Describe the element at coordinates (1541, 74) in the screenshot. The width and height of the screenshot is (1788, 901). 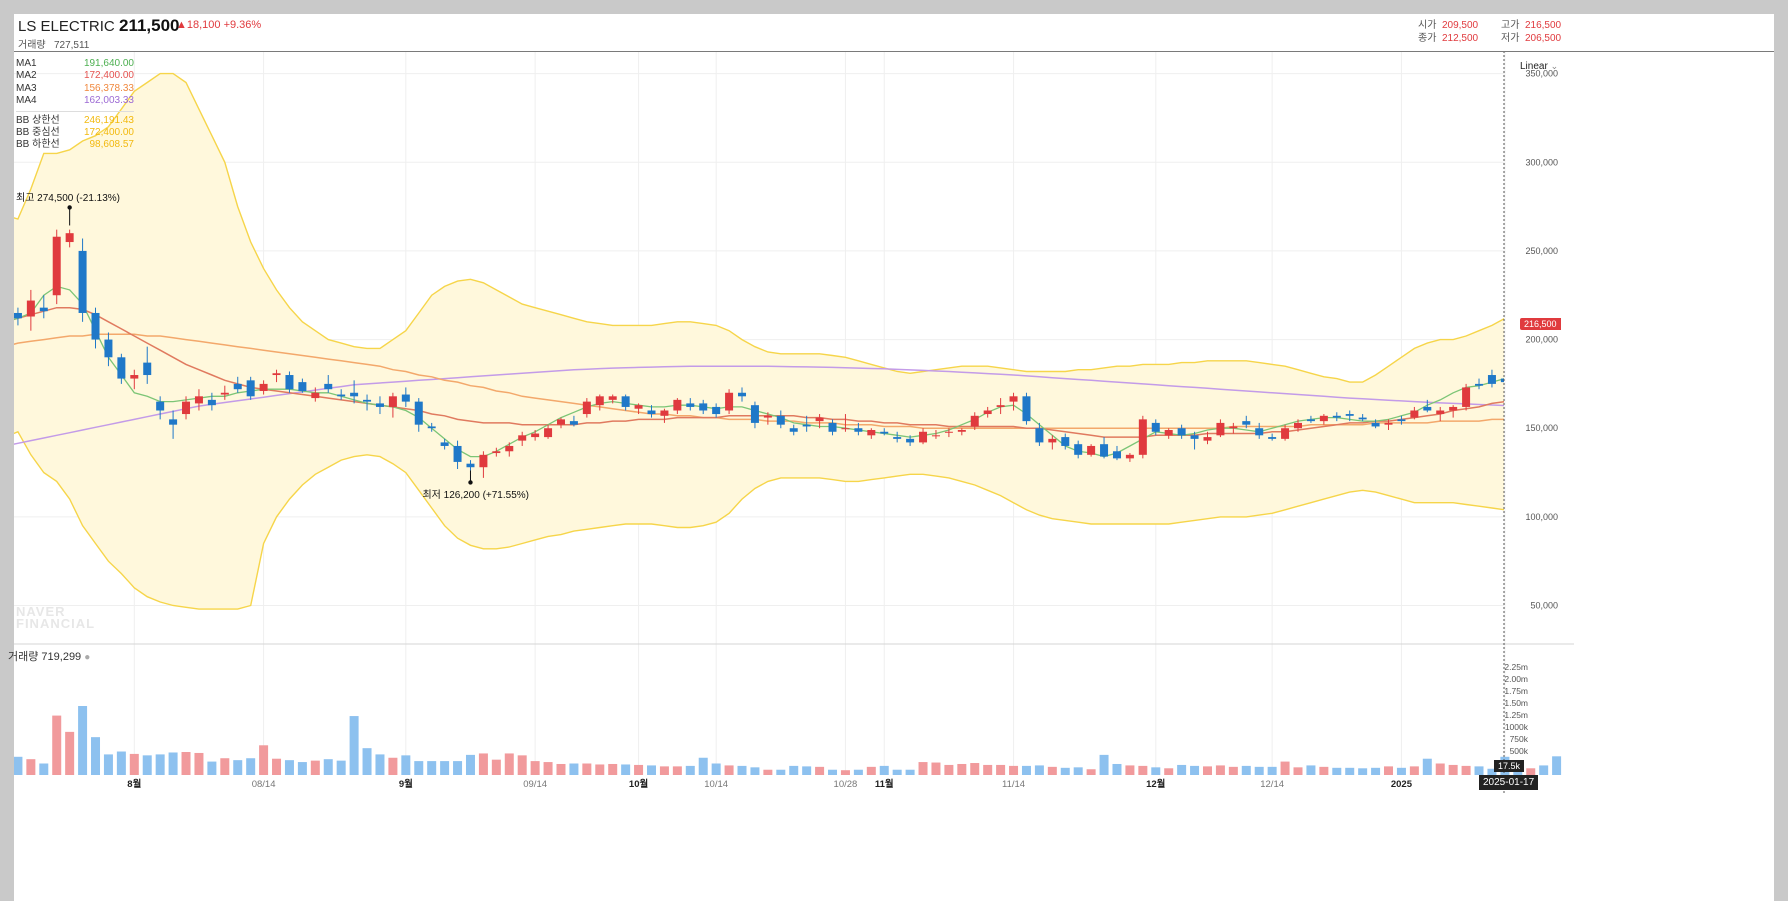
I see `price-tick-label: 350,000` at that location.